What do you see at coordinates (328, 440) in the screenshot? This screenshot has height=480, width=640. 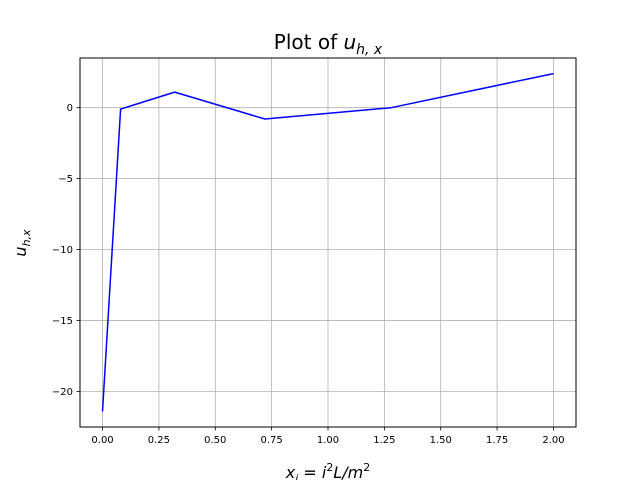 I see `x-tick-label: 1.00` at bounding box center [328, 440].